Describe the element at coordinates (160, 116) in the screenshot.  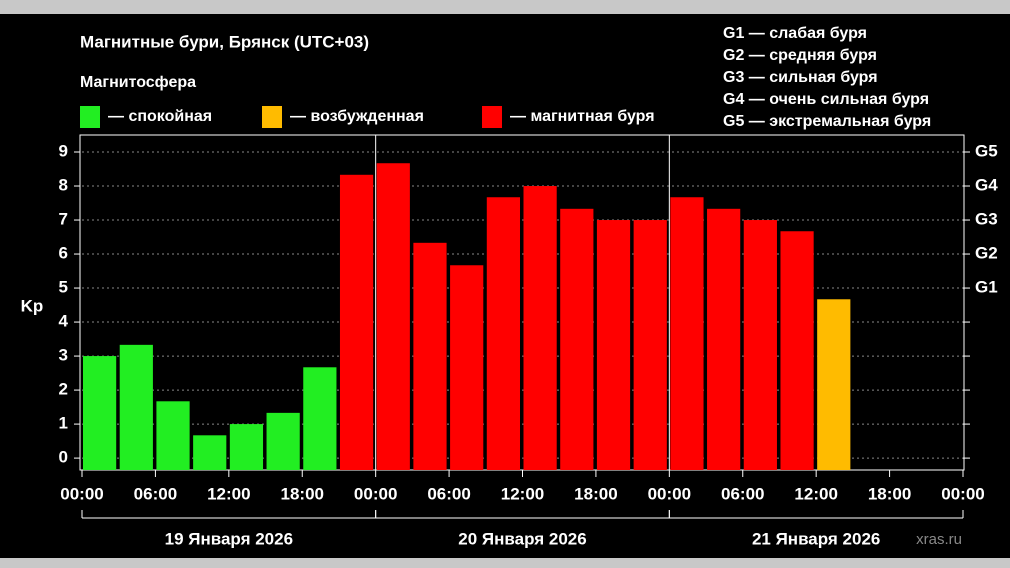
I see `legend-label: — спокойная` at that location.